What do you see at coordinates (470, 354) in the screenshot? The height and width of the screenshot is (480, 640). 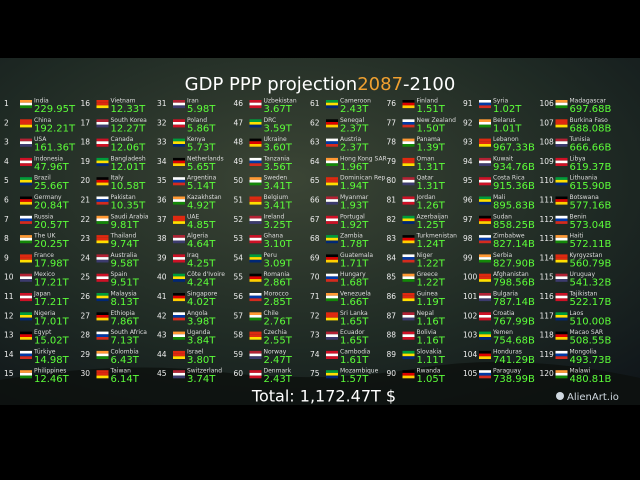 I see `rank: 104` at bounding box center [470, 354].